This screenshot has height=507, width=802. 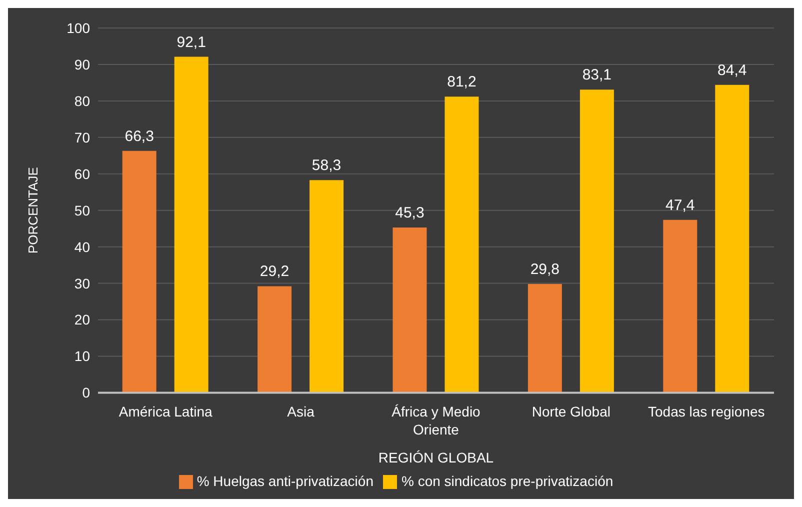 I want to click on legend-label: % con sindicatos pre-privatización, so click(x=507, y=480).